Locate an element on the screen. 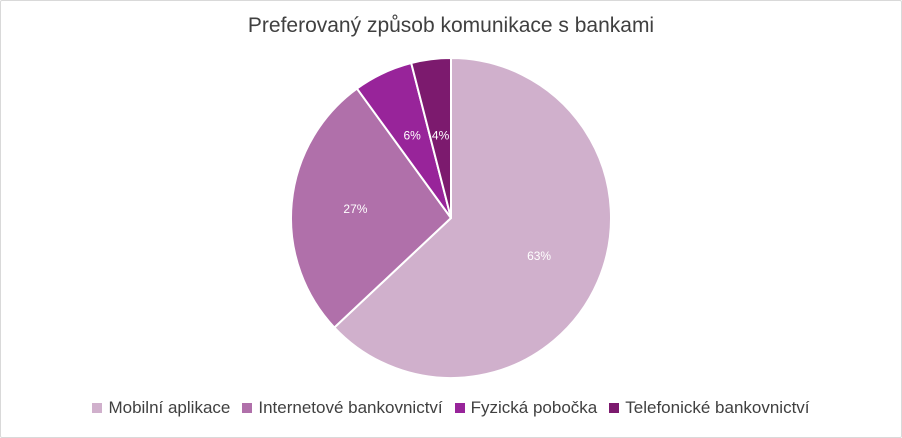 This screenshot has width=902, height=438. legend-label: Telefonické bankovnictví is located at coordinates (717, 407).